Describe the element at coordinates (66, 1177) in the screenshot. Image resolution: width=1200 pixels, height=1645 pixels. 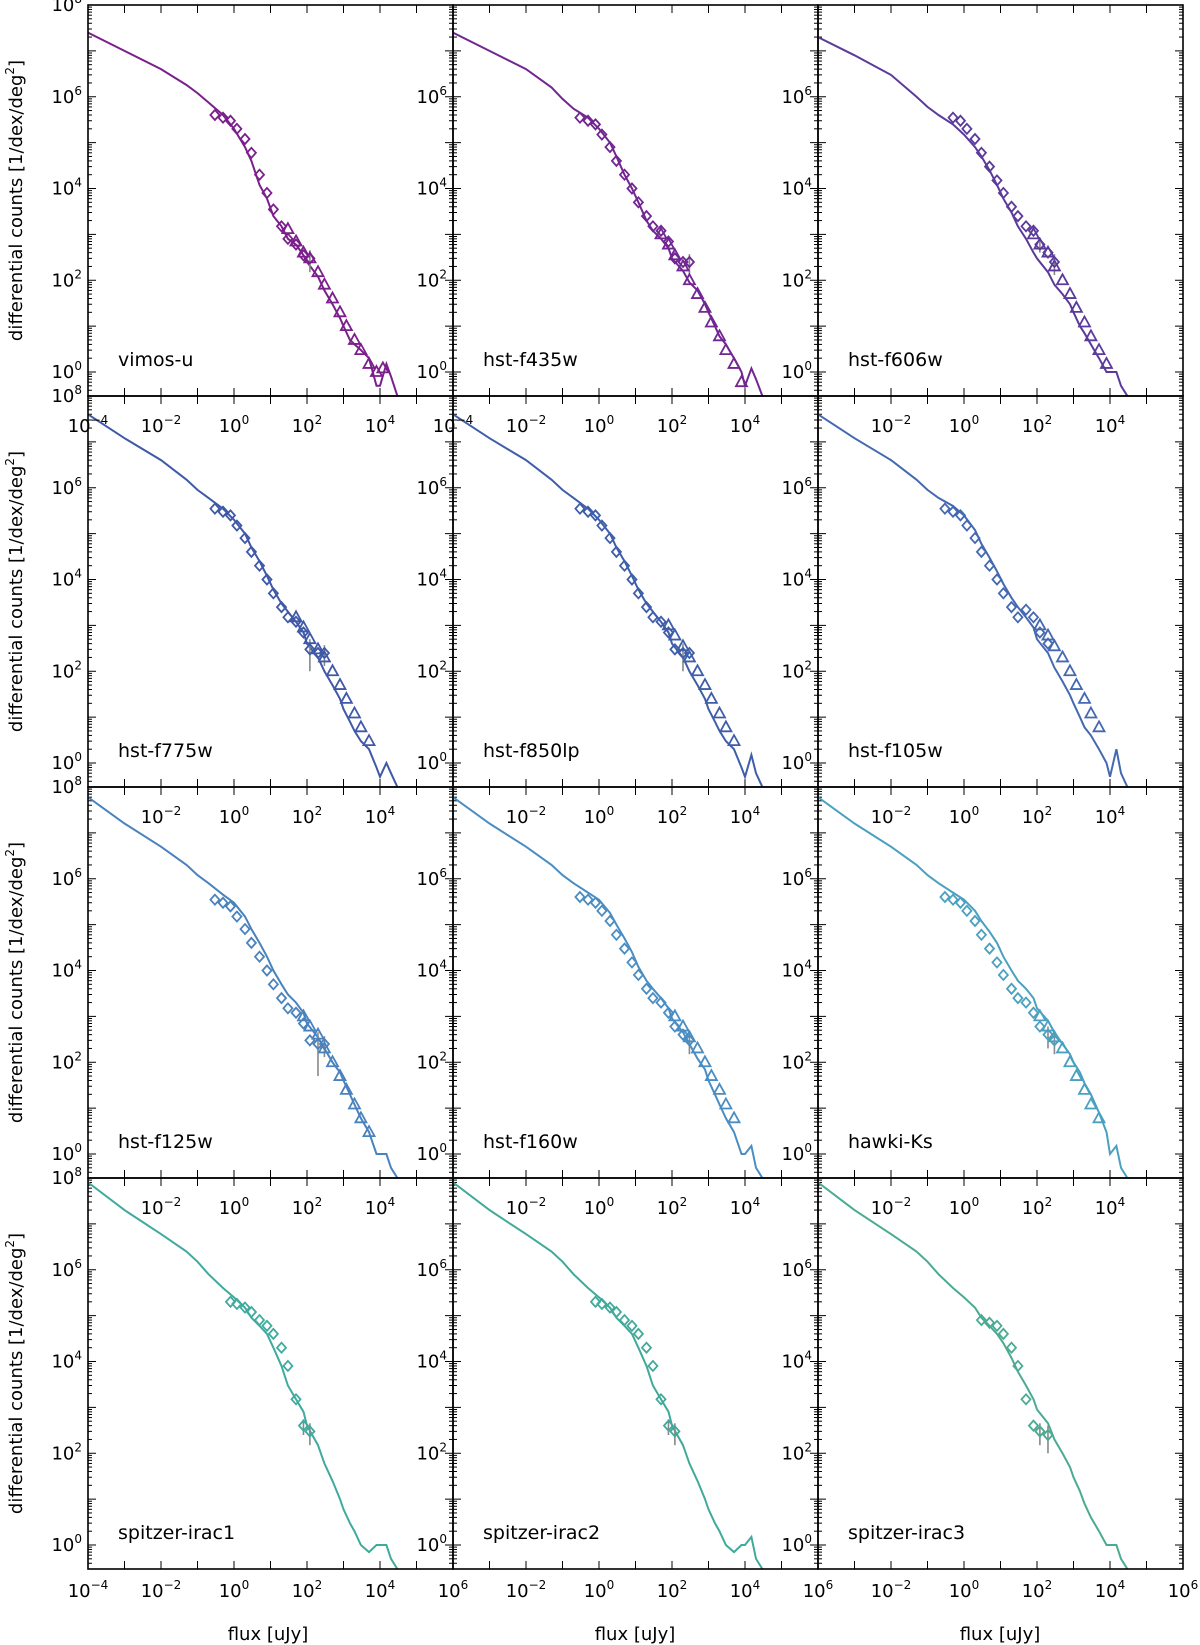
I see `y-tick-label: 10⁸` at that location.